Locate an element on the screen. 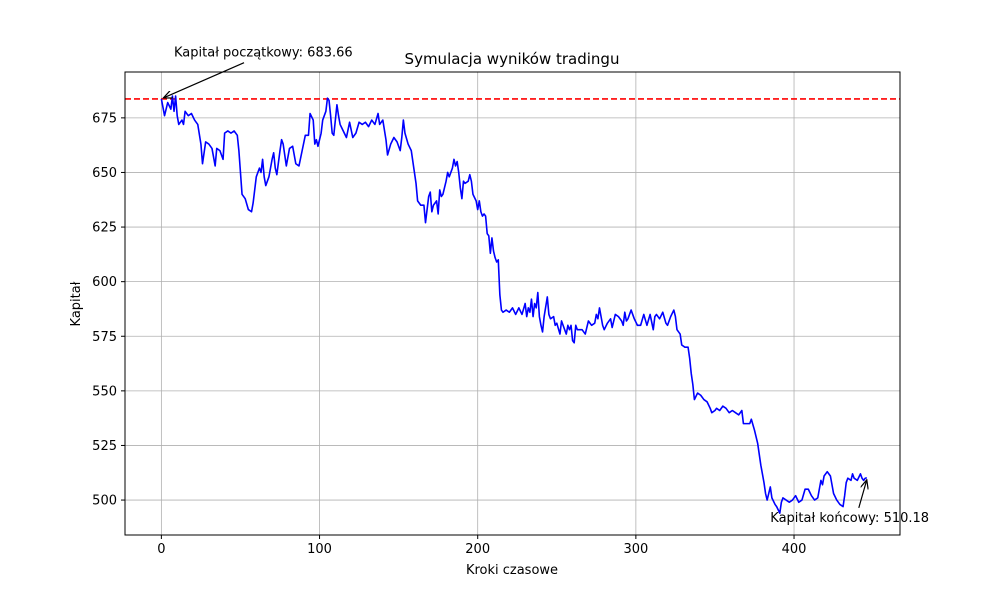 The width and height of the screenshot is (1000, 600). x-axis-ticks: 0 100 200 300 400 is located at coordinates (481, 546).